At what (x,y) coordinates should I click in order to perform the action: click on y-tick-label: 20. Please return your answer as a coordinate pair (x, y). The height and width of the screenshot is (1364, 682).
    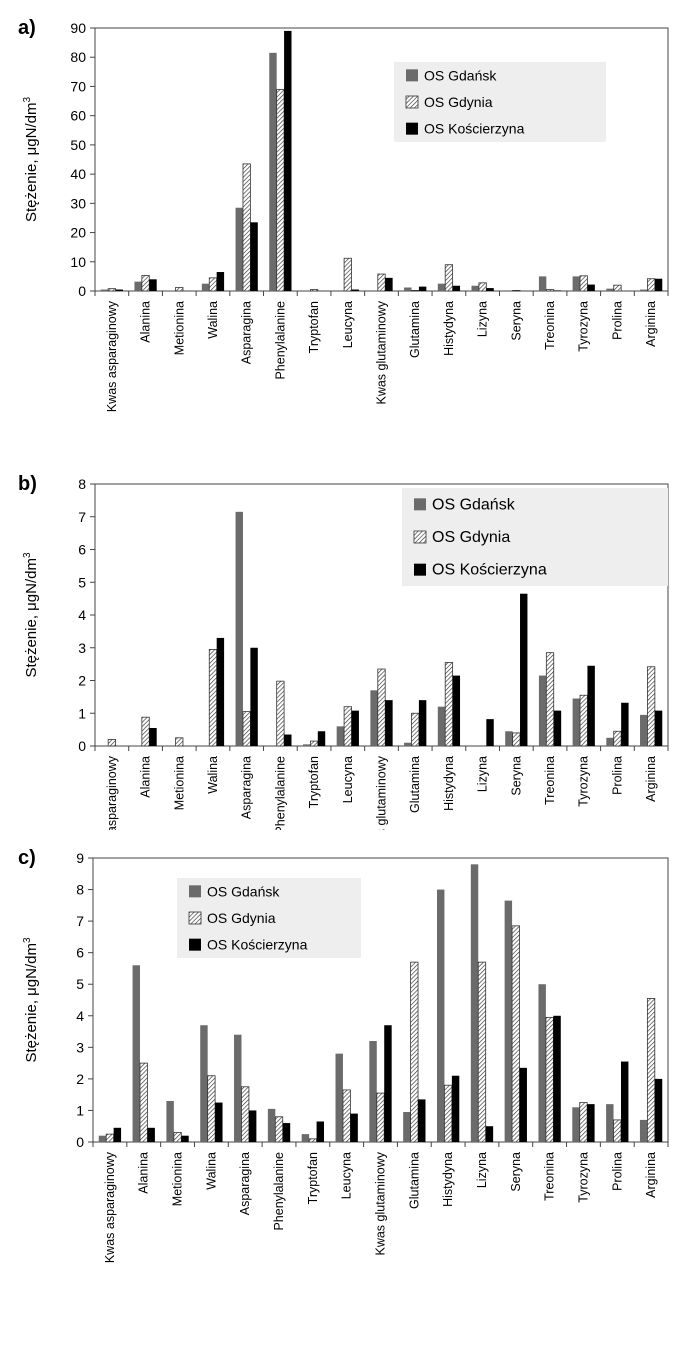
    Looking at the image, I should click on (78, 233).